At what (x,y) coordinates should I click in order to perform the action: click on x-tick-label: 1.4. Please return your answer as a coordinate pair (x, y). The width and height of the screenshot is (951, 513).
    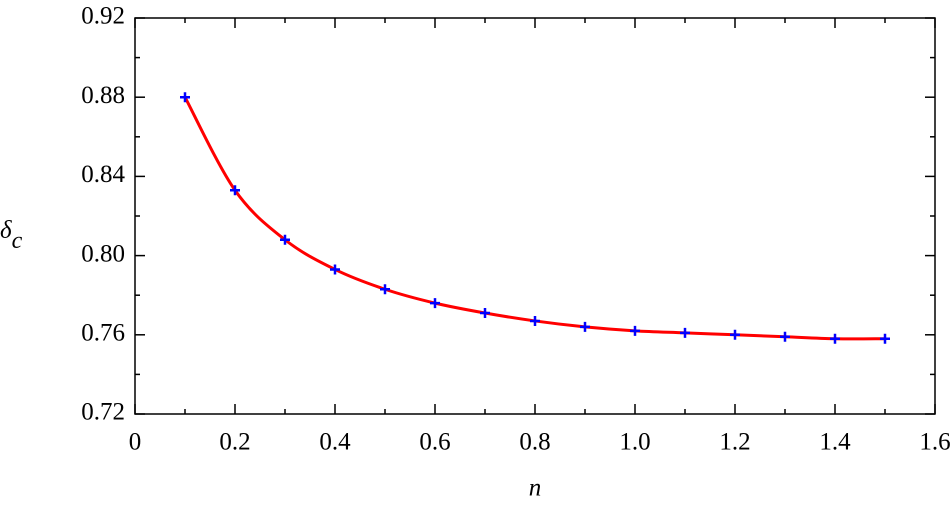
    Looking at the image, I should click on (835, 442).